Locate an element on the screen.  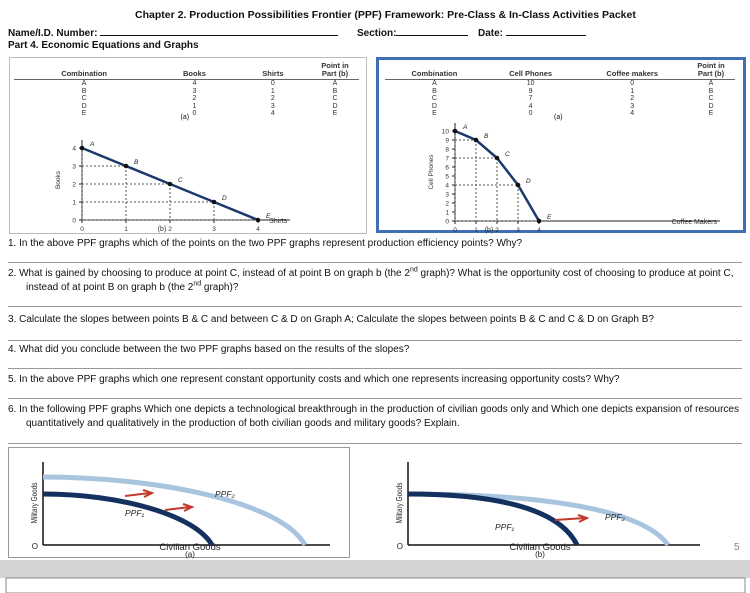
caption: (b) is located at coordinates (540, 554).